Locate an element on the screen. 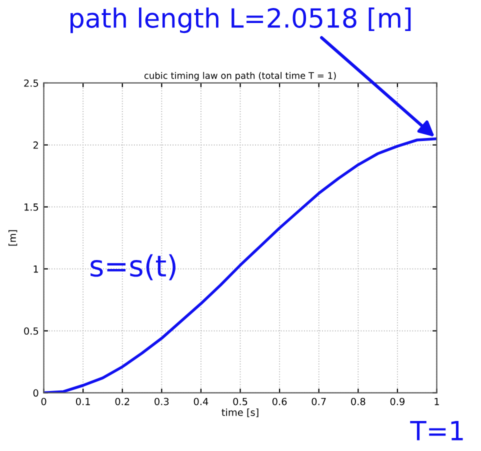  x-tick-label: 0.7 is located at coordinates (319, 402).